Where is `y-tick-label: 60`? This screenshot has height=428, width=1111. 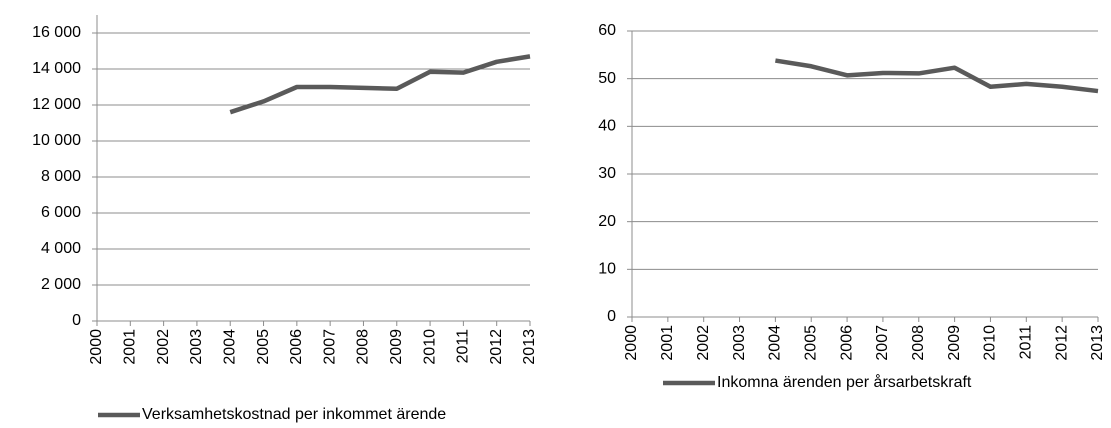
y-tick-label: 60 is located at coordinates (607, 30).